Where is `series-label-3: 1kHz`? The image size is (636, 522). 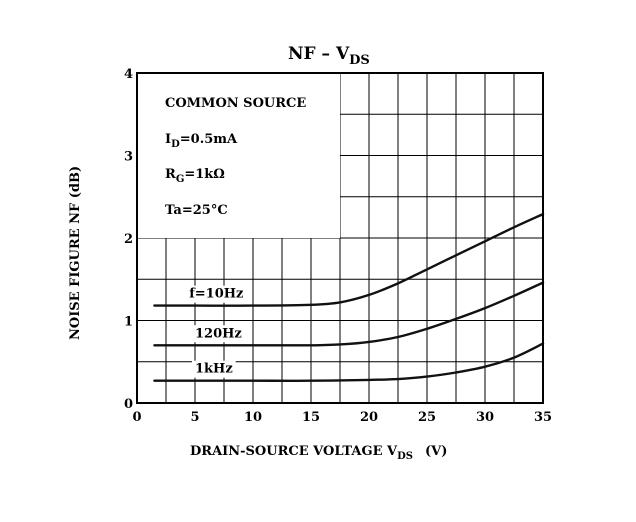
series-label-3: 1kHz is located at coordinates (214, 369).